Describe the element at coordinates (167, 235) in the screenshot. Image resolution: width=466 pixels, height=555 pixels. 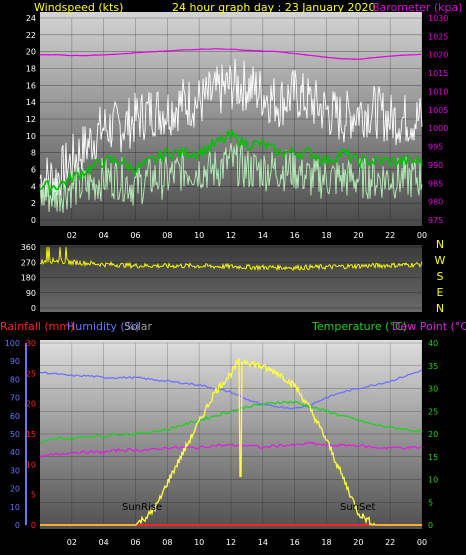
I see `wind-x-tick-label: 08` at that location.